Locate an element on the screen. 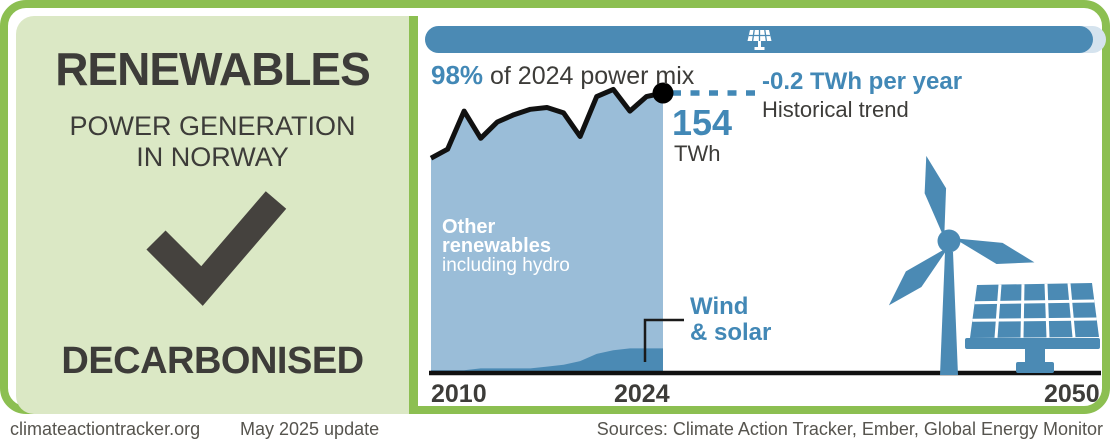 The width and height of the screenshot is (1110, 444). data-point-marker-2024 is located at coordinates (663, 93).